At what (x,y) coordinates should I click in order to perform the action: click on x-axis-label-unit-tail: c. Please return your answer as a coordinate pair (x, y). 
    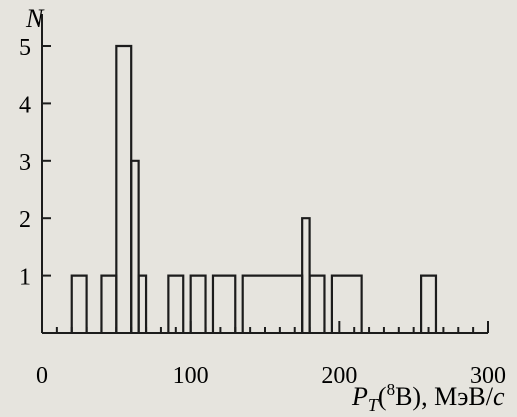
    Looking at the image, I should click on (499, 396).